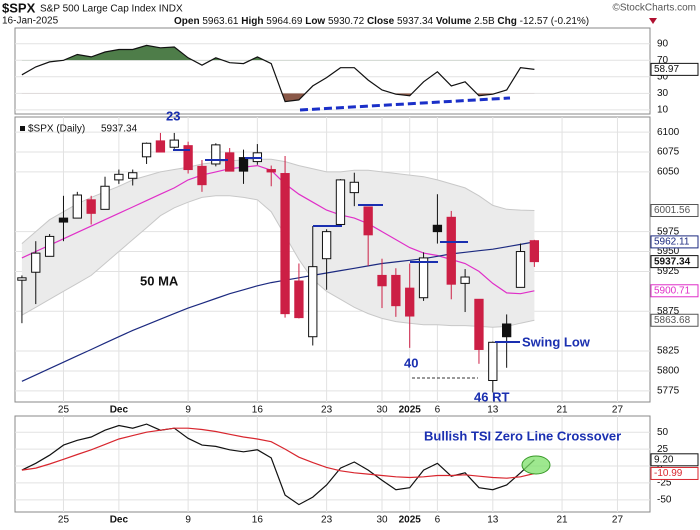 Image resolution: width=700 pixels, height=530 pixels. What do you see at coordinates (484, 21) in the screenshot?
I see `stat-value: 2.5B` at bounding box center [484, 21].